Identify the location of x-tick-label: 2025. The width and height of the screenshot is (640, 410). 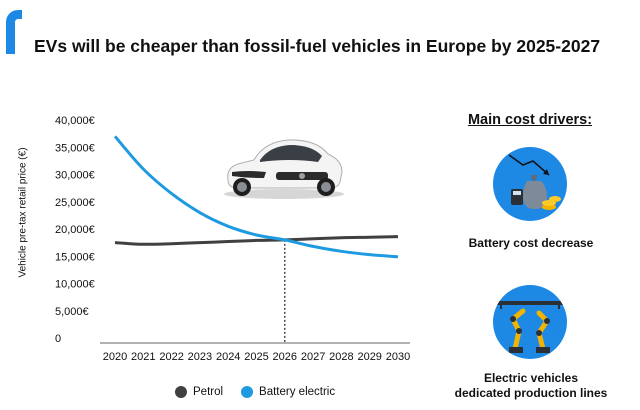
(256, 357).